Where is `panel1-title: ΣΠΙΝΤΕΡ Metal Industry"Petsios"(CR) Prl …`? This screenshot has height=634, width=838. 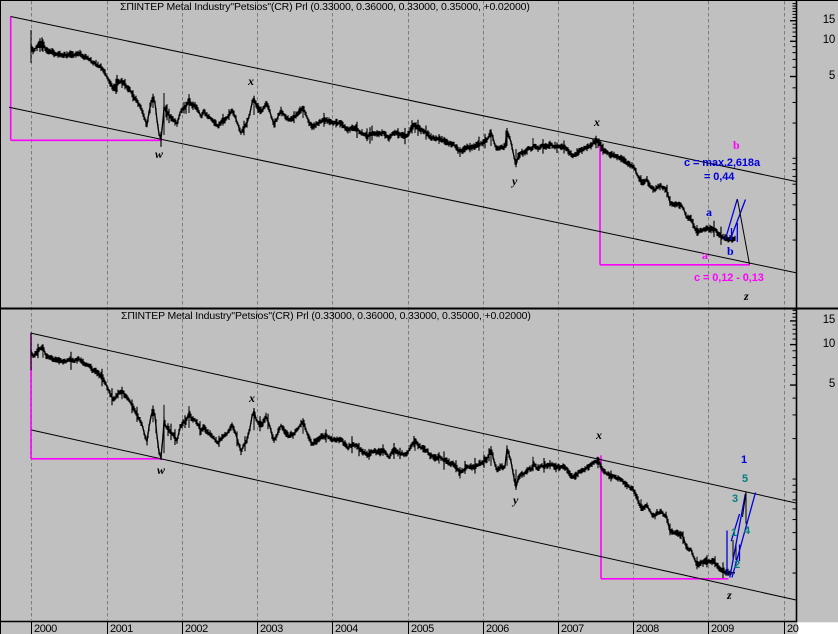
panel1-title: ΣΠΙΝΤΕΡ Metal Industry"Petsios"(CR) Prl … is located at coordinates (325, 7).